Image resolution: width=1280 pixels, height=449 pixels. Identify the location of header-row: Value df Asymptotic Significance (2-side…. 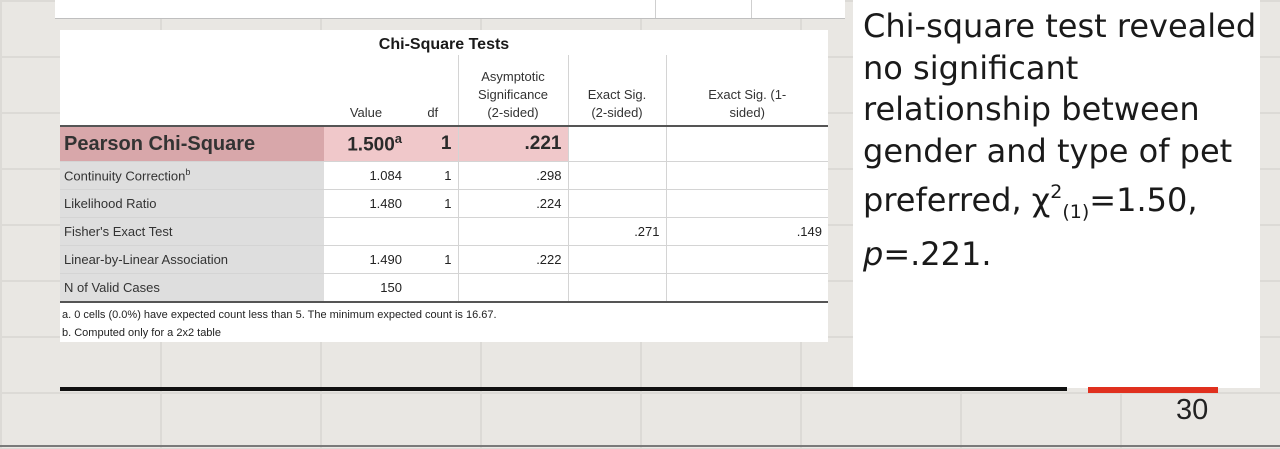
(444, 91).